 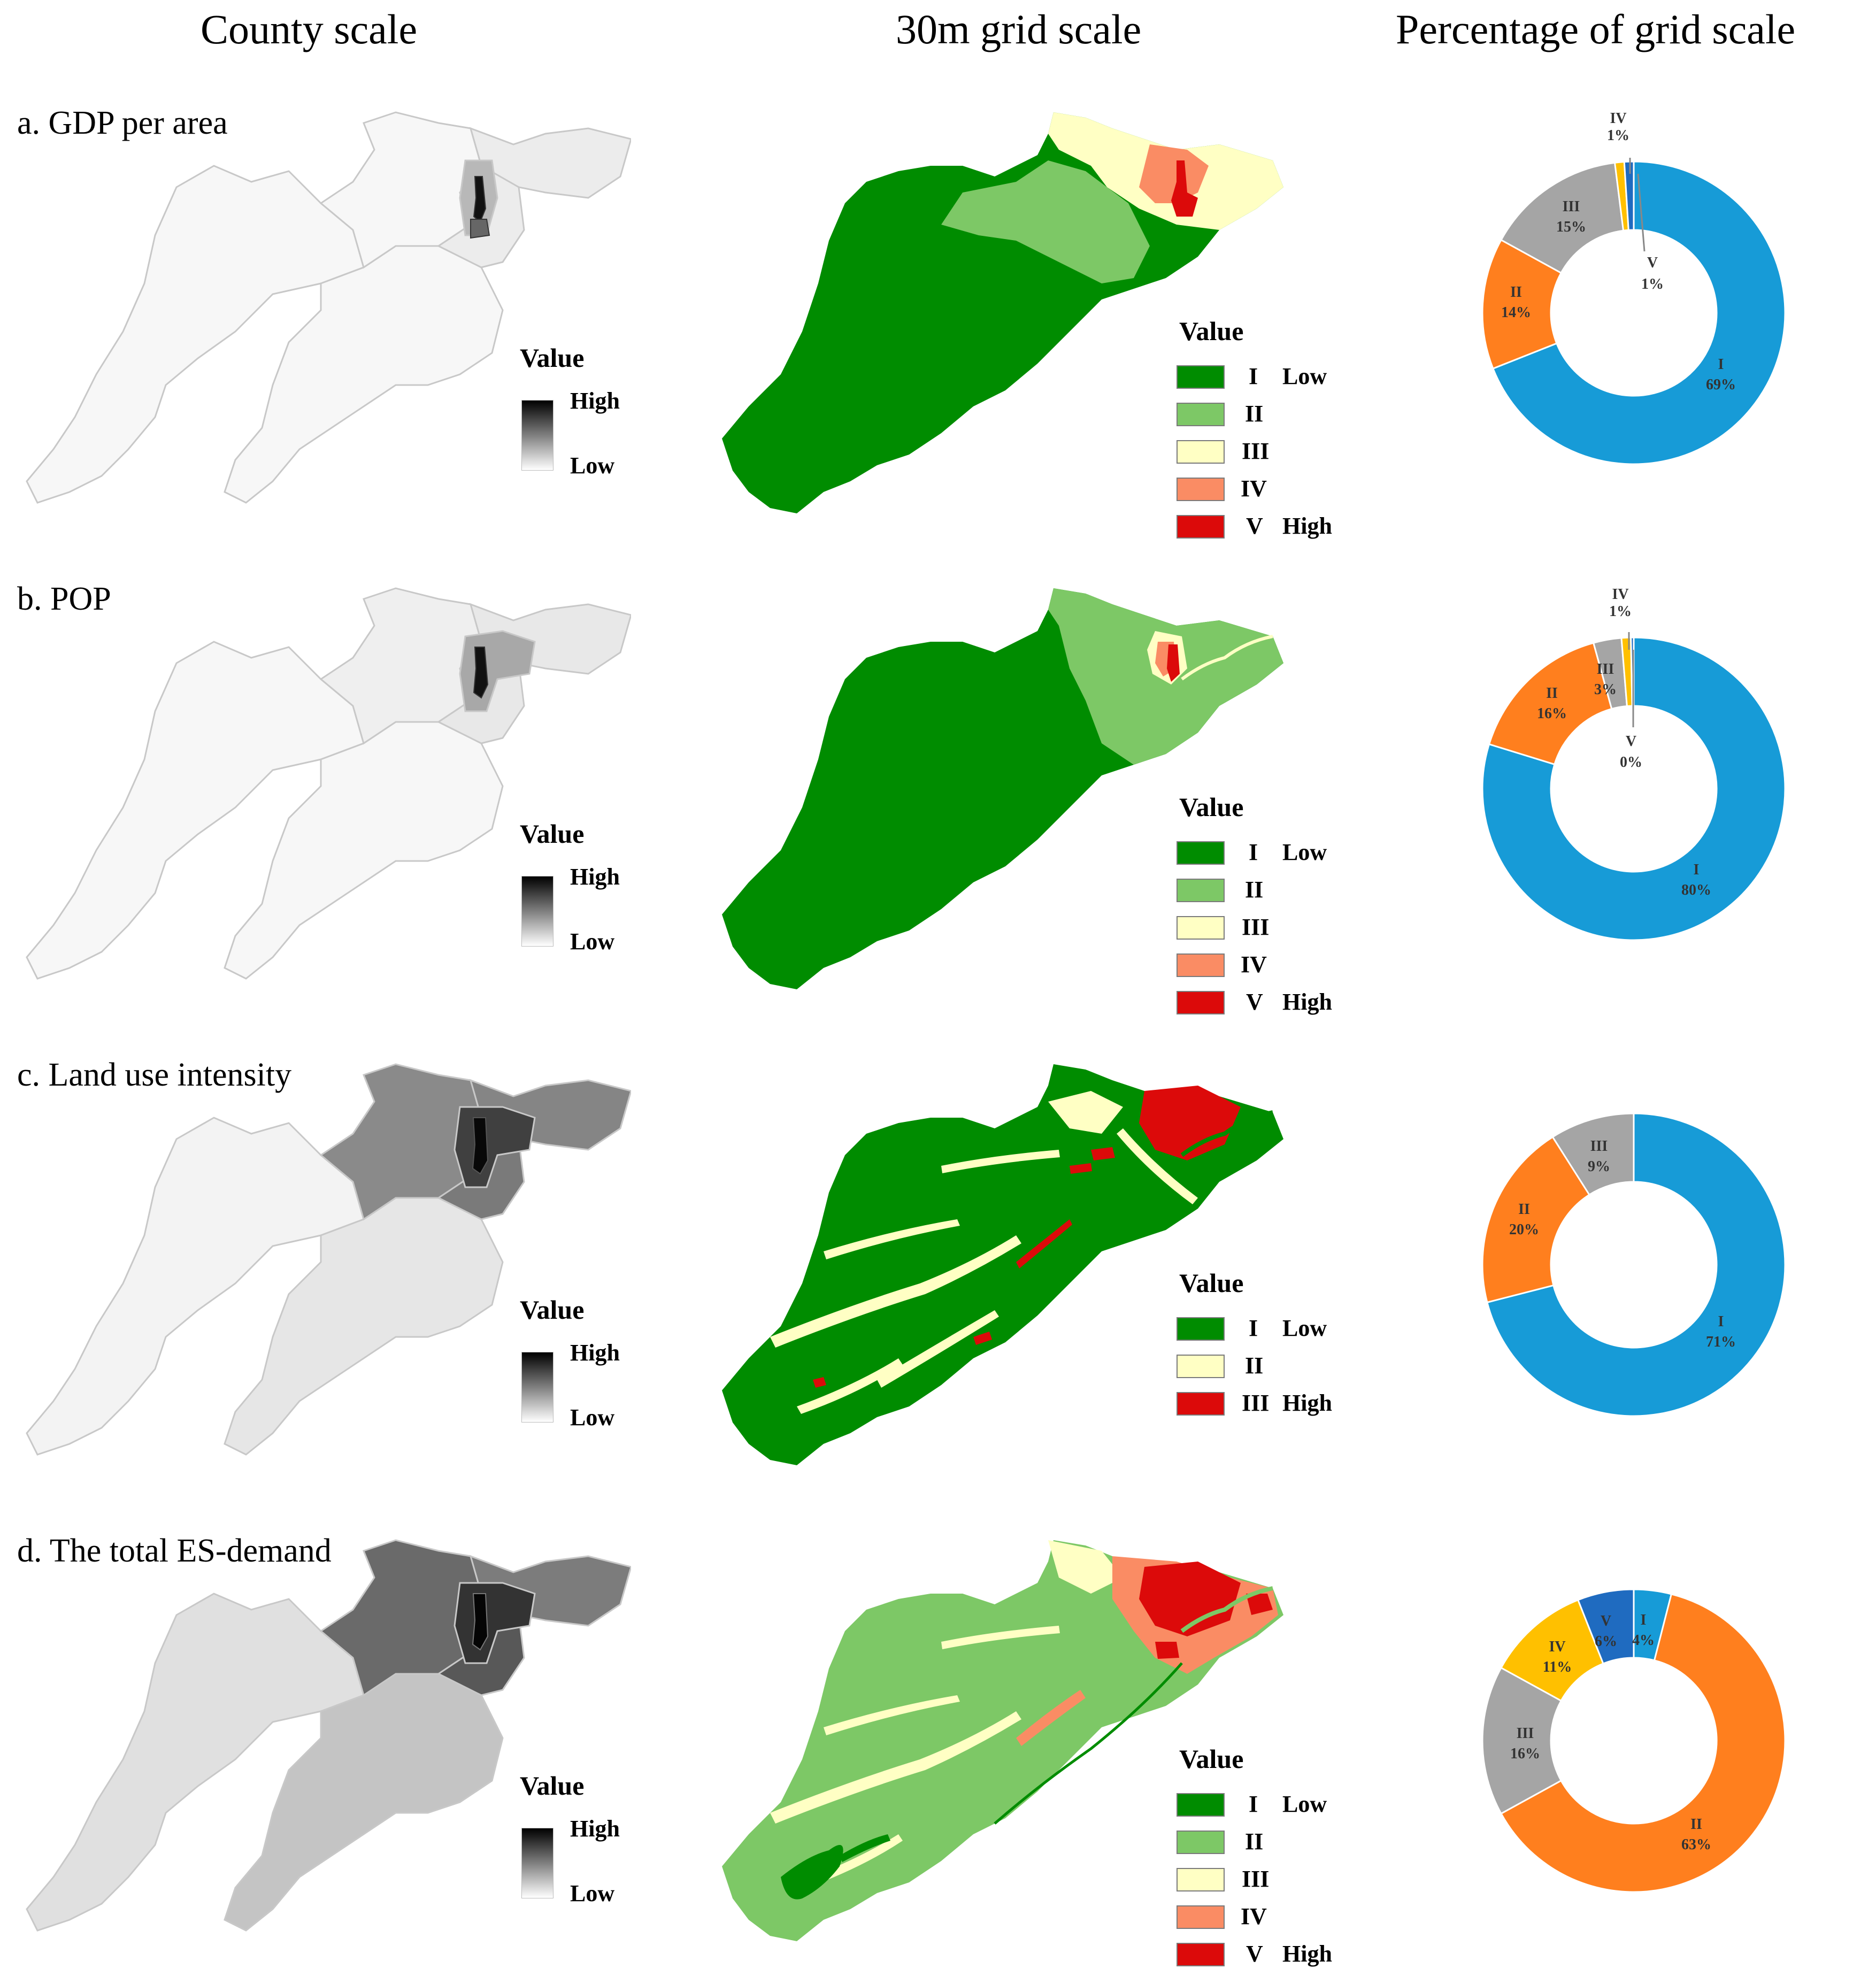 I want to click on donut-label-iii-gdp: III, so click(x=1571, y=206).